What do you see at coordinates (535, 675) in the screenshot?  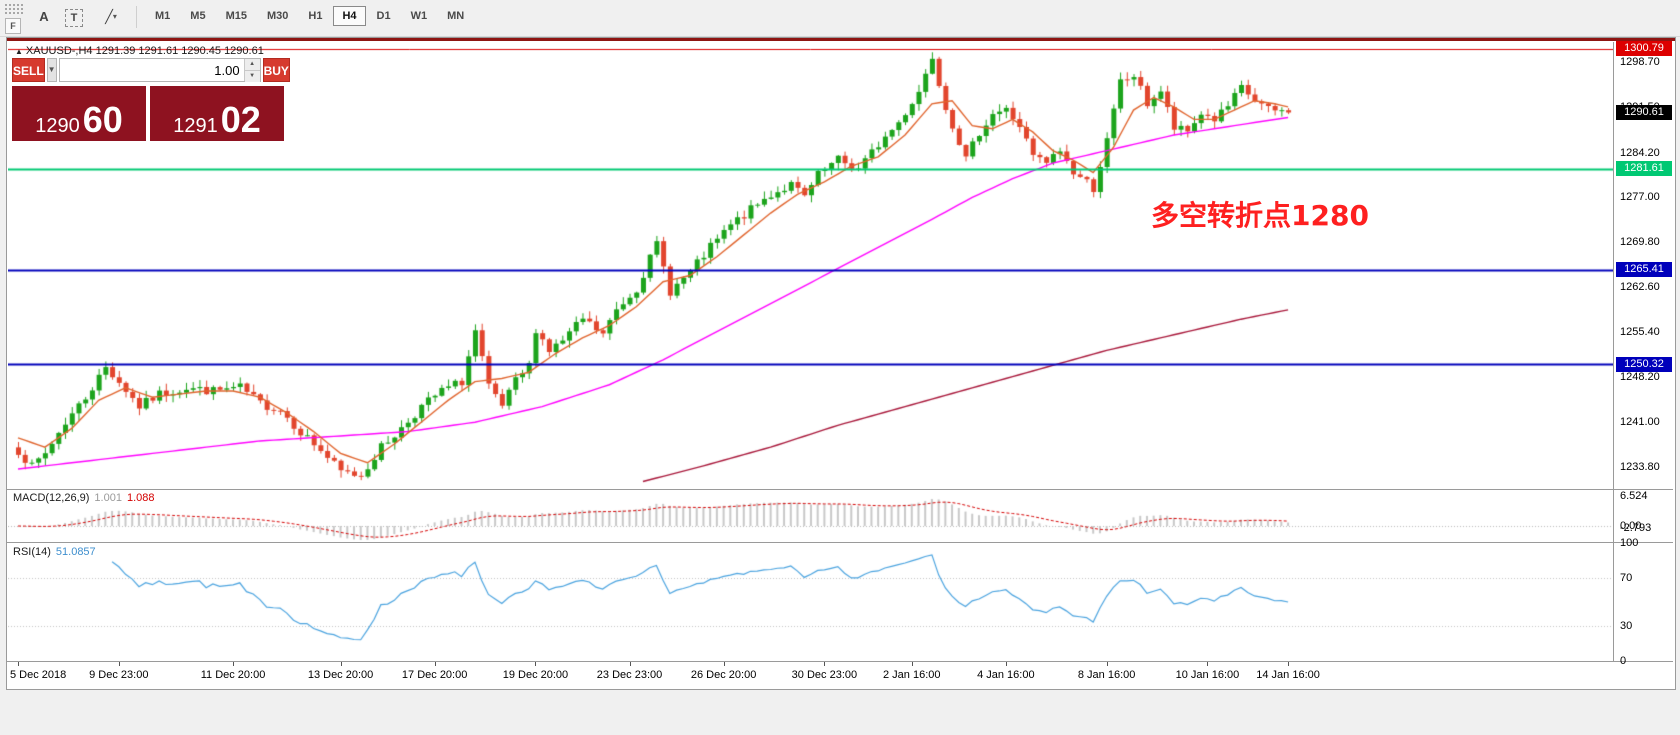 I see `time-tick-label: 19 Dec 20:00` at bounding box center [535, 675].